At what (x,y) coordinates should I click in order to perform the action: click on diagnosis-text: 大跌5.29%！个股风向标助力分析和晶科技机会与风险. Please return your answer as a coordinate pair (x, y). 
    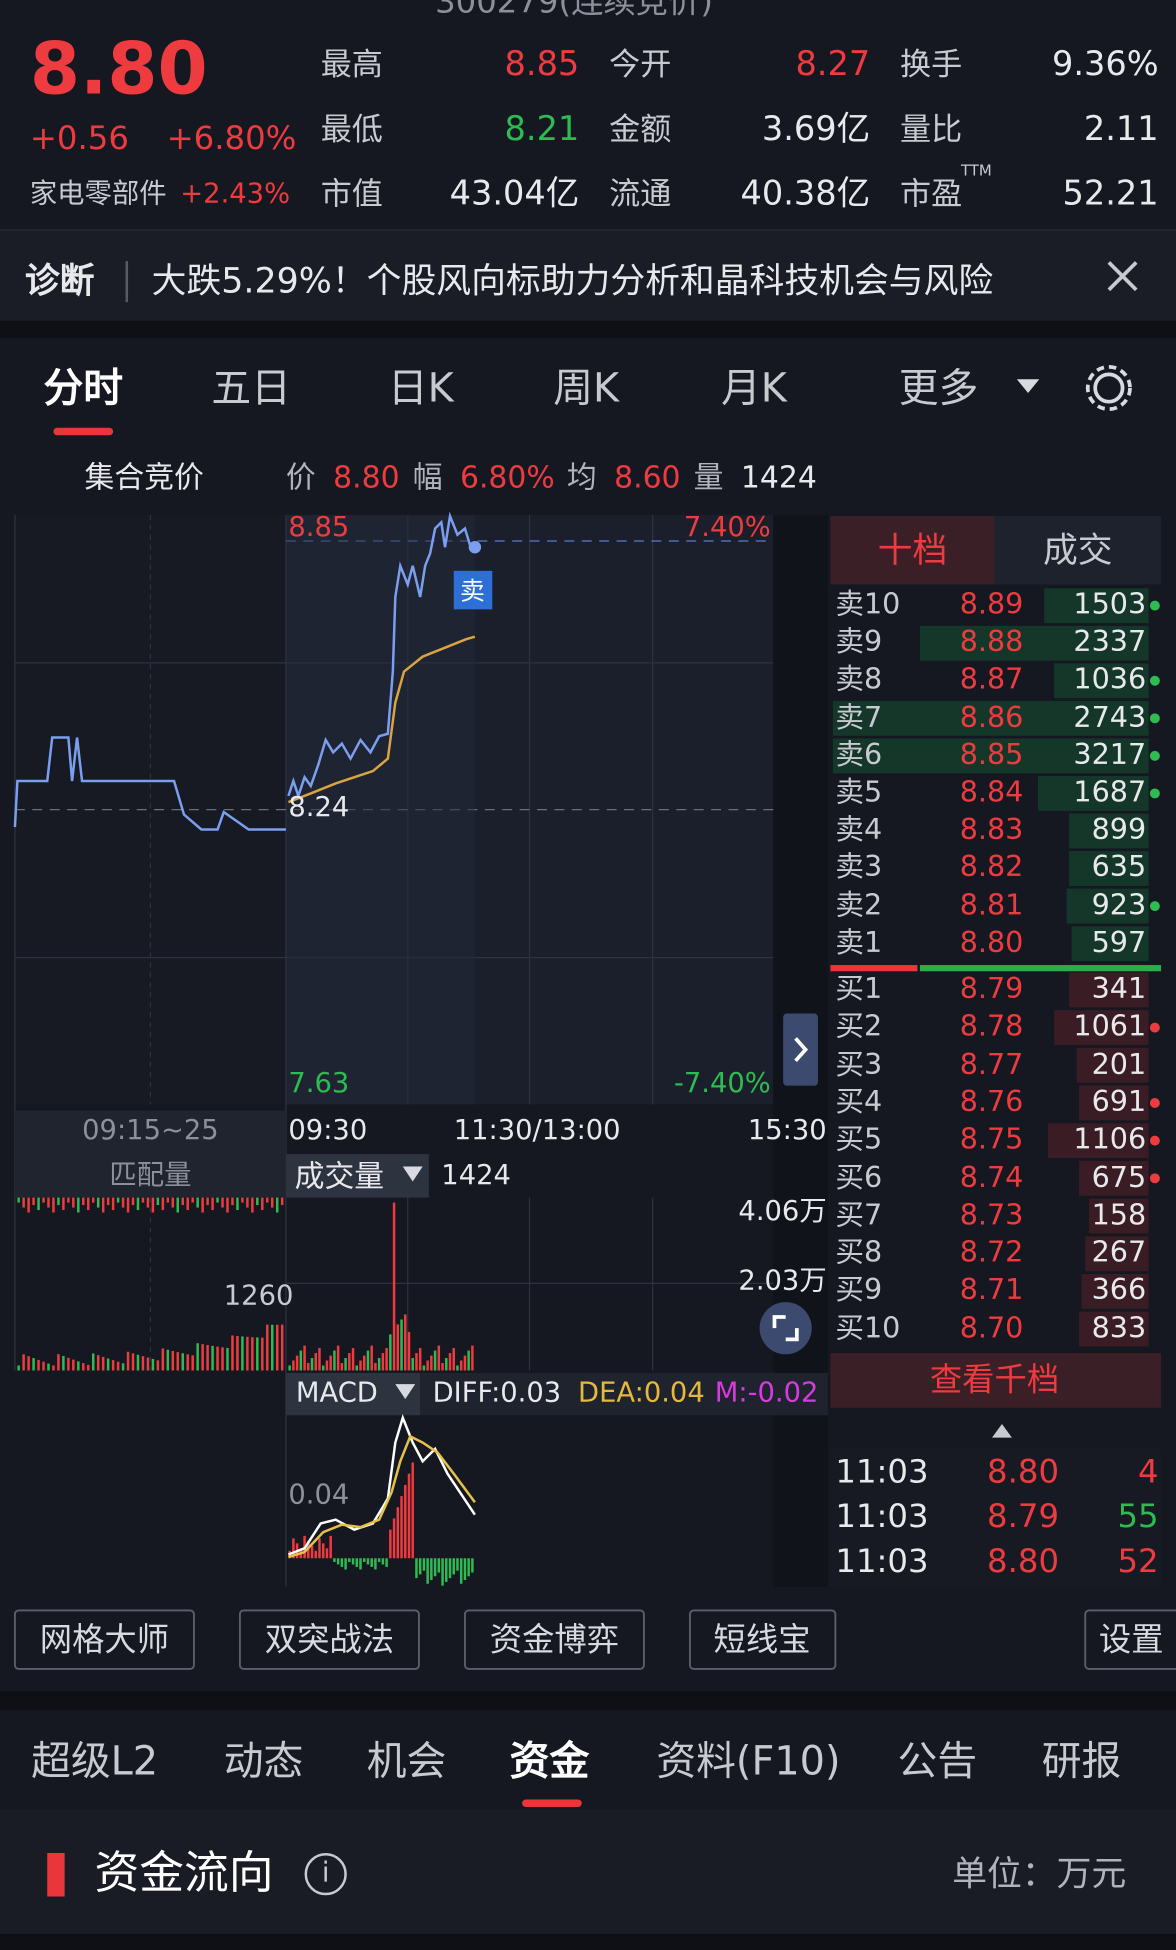
    Looking at the image, I should click on (572, 280).